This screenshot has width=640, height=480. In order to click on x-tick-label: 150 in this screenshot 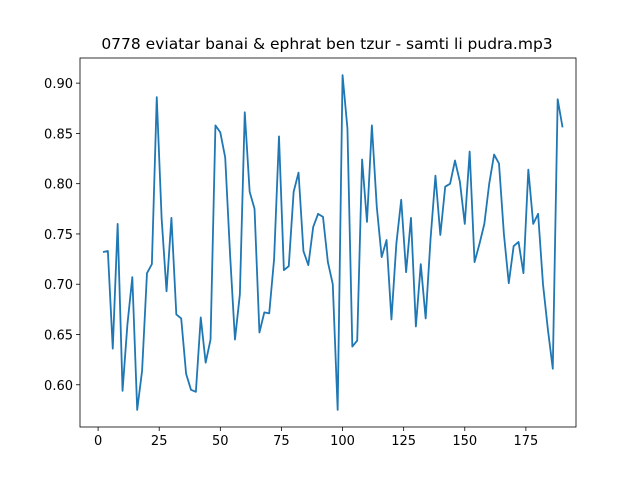, I will do `click(464, 441)`.